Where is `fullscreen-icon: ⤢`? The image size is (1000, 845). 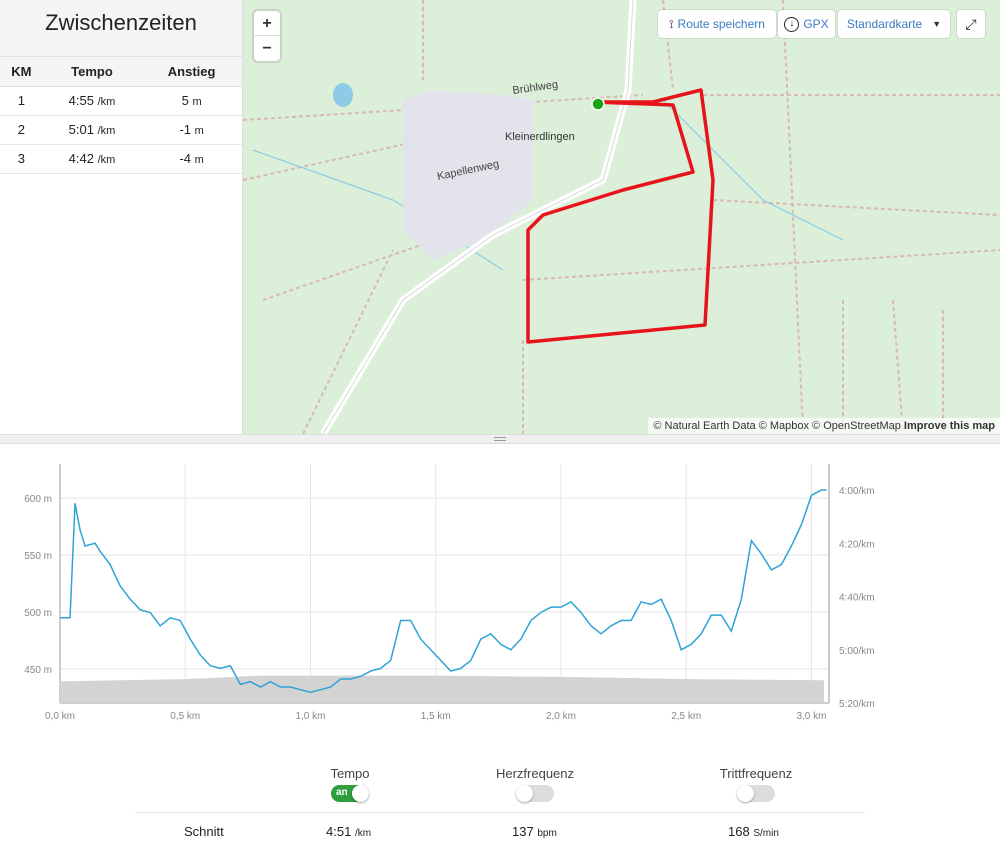 fullscreen-icon: ⤢ is located at coordinates (971, 23).